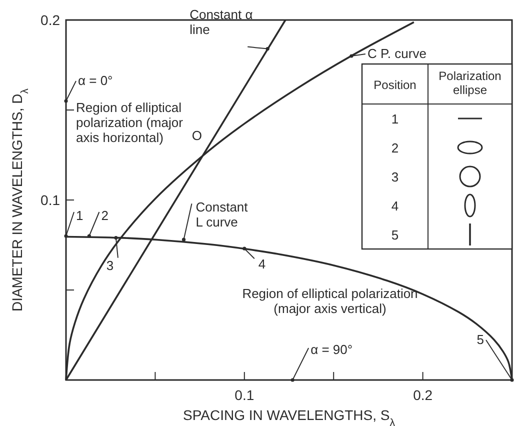 This screenshot has height=426, width=519. Describe the element at coordinates (95, 80) in the screenshot. I see `annotation: α = 0°` at that location.